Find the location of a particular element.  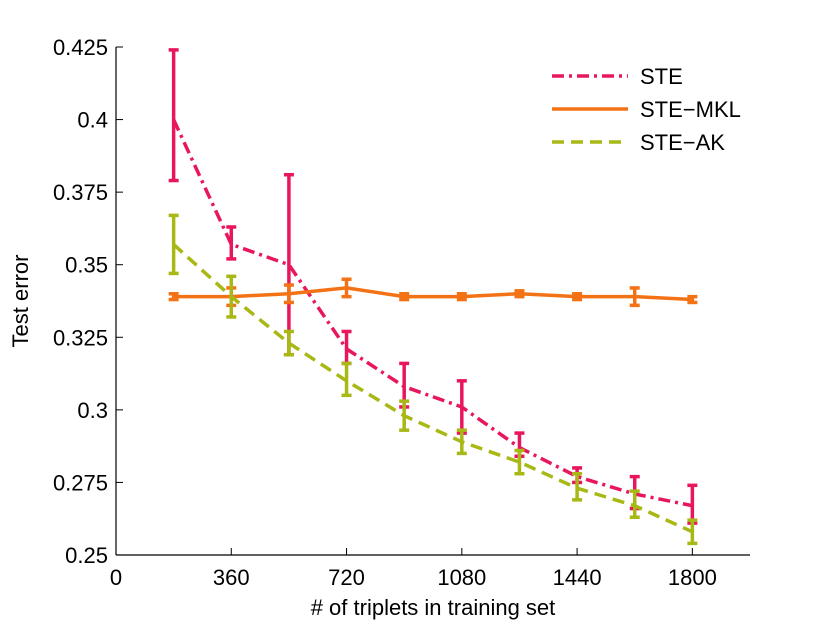

series-line is located at coordinates (433, 294).